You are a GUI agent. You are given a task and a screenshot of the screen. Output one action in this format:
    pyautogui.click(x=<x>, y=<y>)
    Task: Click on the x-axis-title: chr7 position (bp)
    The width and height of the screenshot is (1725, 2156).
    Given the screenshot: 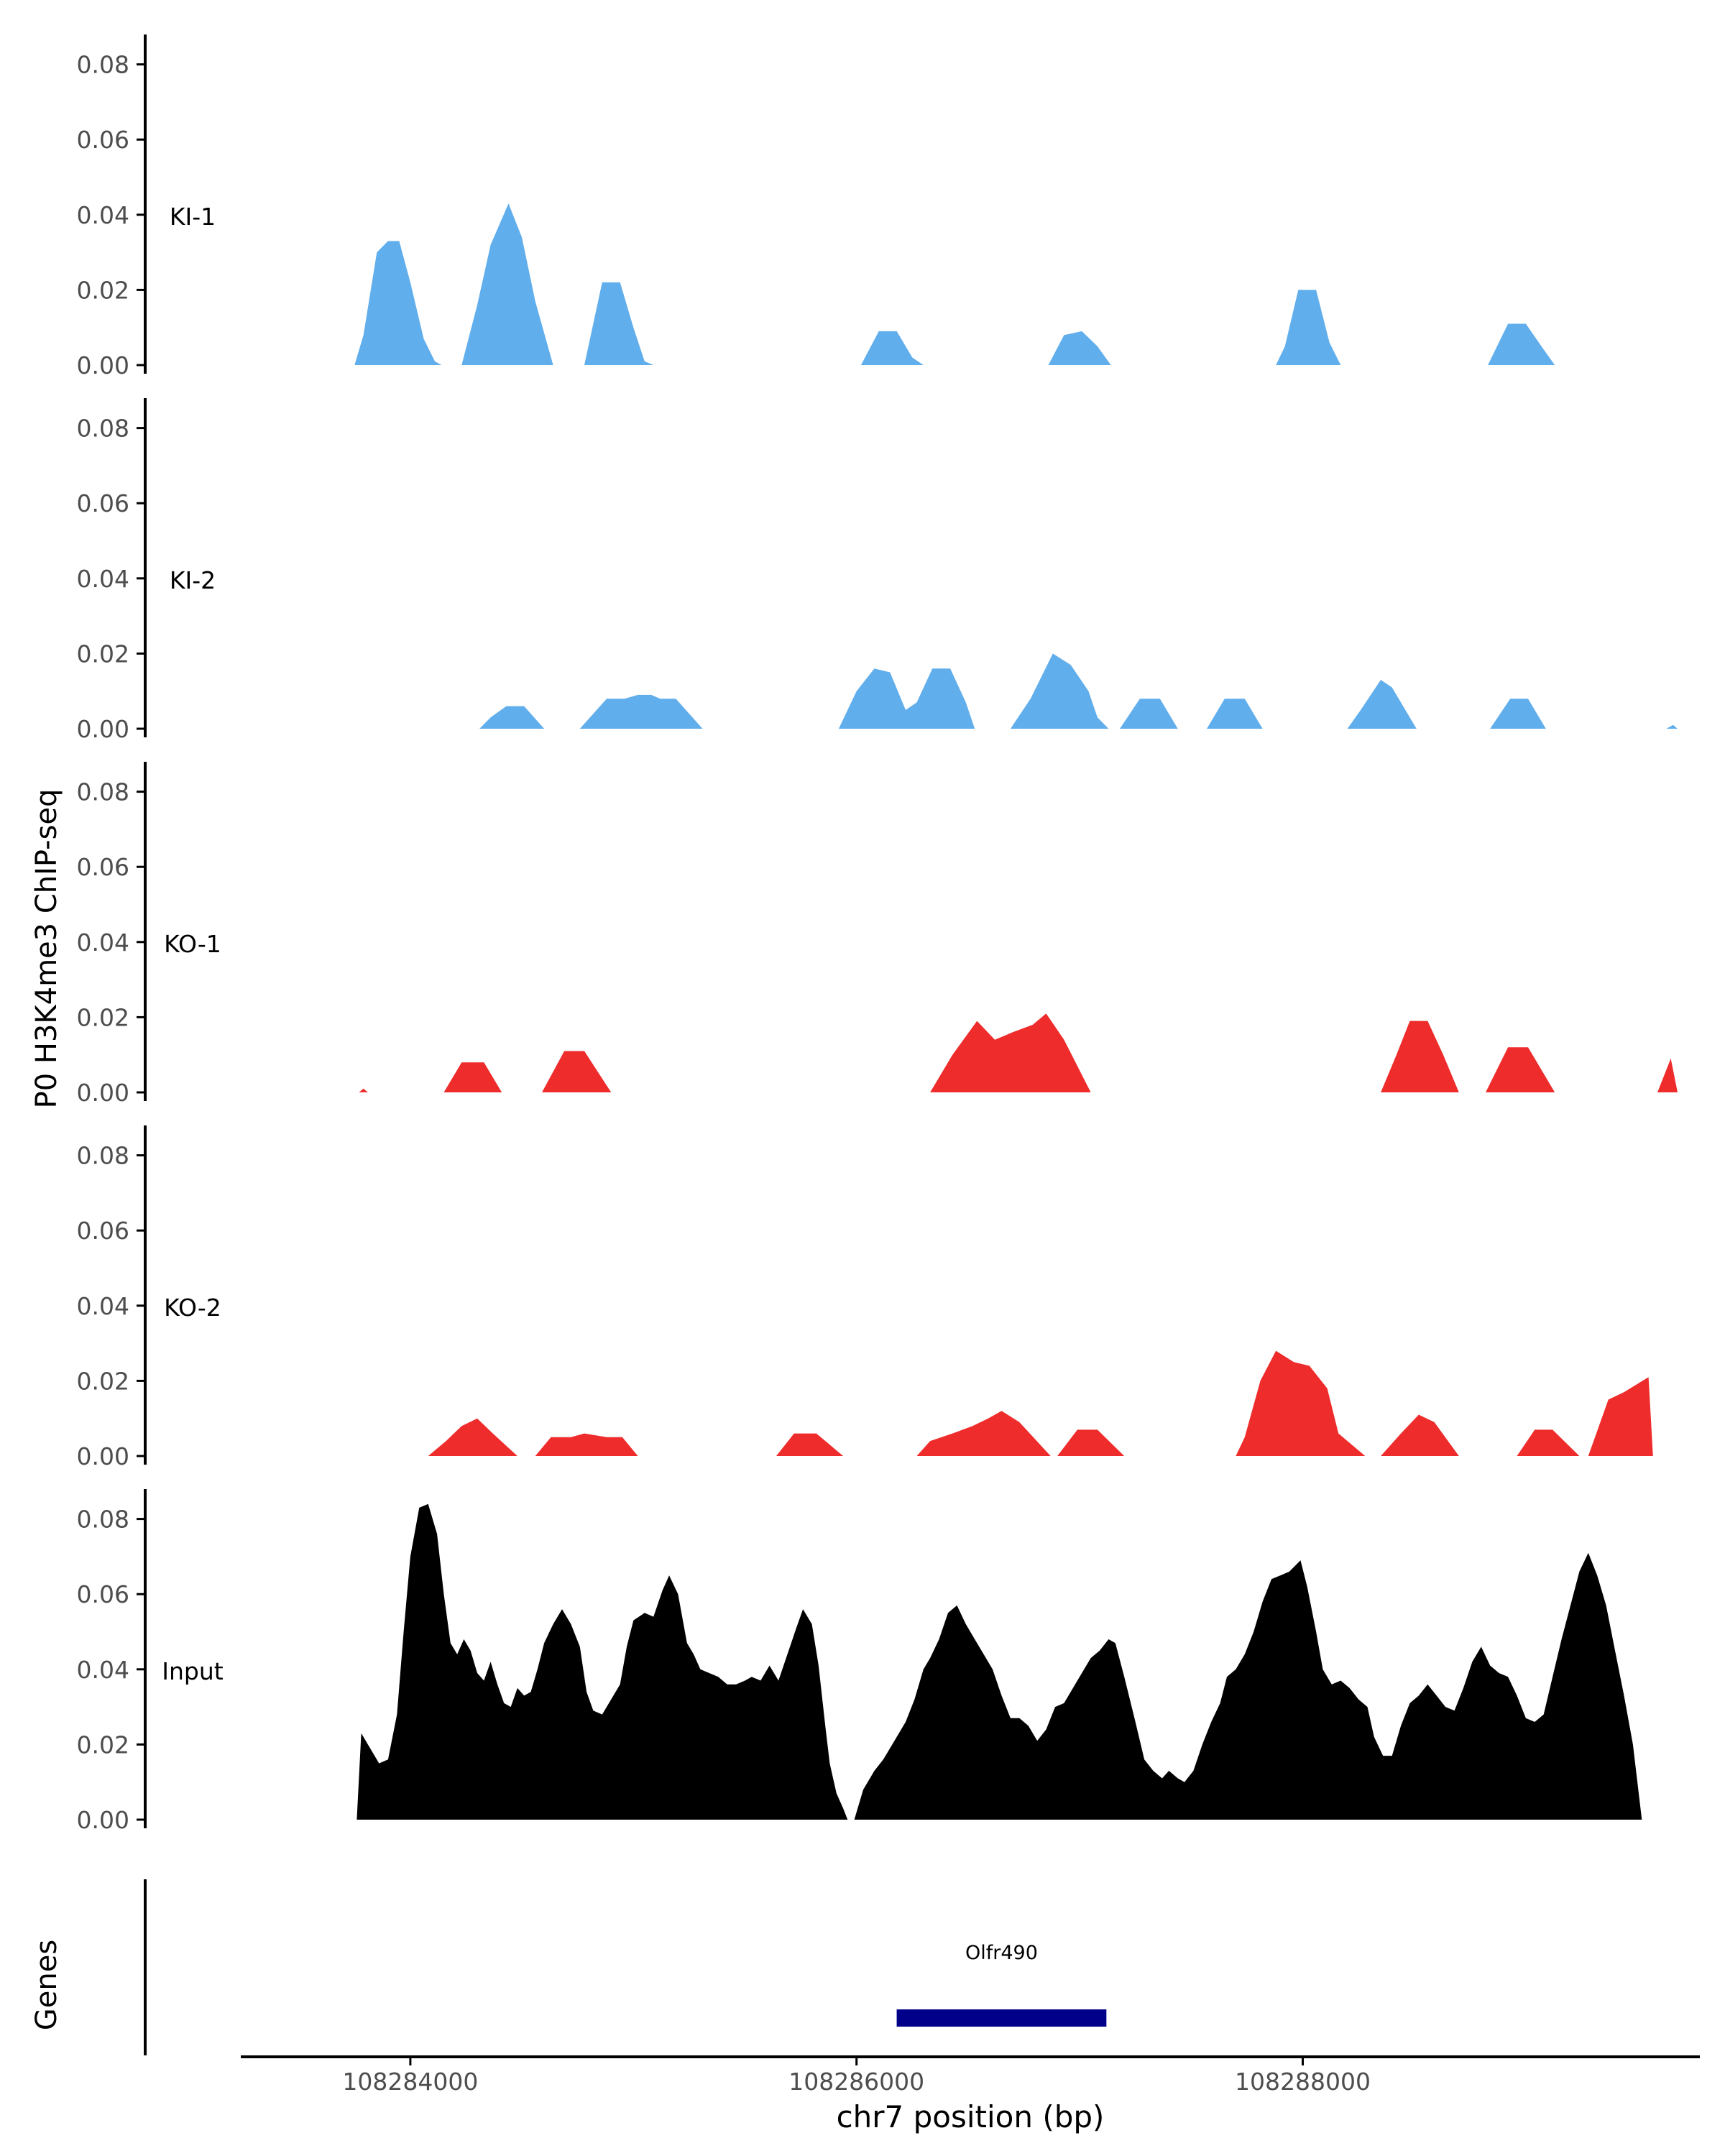 What is the action you would take?
    pyautogui.click(x=971, y=2116)
    